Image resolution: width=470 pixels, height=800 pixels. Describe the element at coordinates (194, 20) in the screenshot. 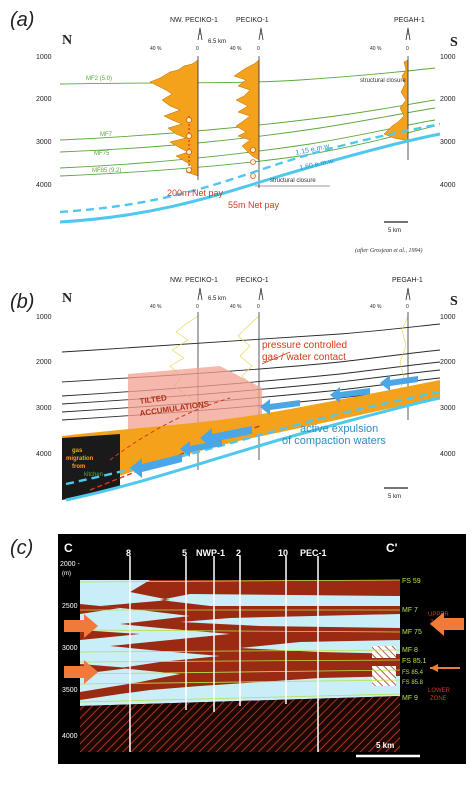

I see `panel-a-well-1: NW. PECIKO-1` at that location.